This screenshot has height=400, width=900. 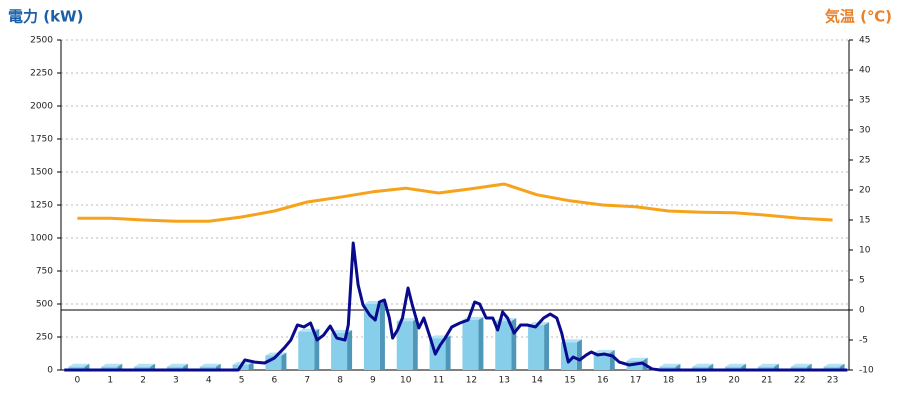 I want to click on x-tick-label: 18, so click(x=669, y=381).